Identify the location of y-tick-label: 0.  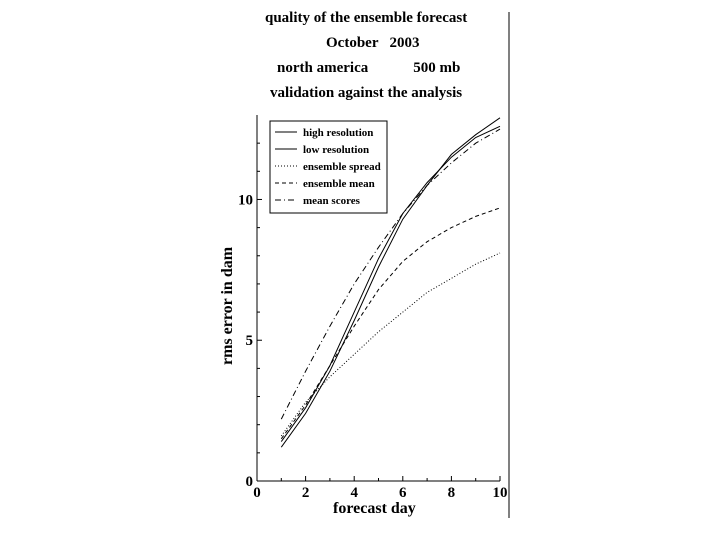
(250, 482).